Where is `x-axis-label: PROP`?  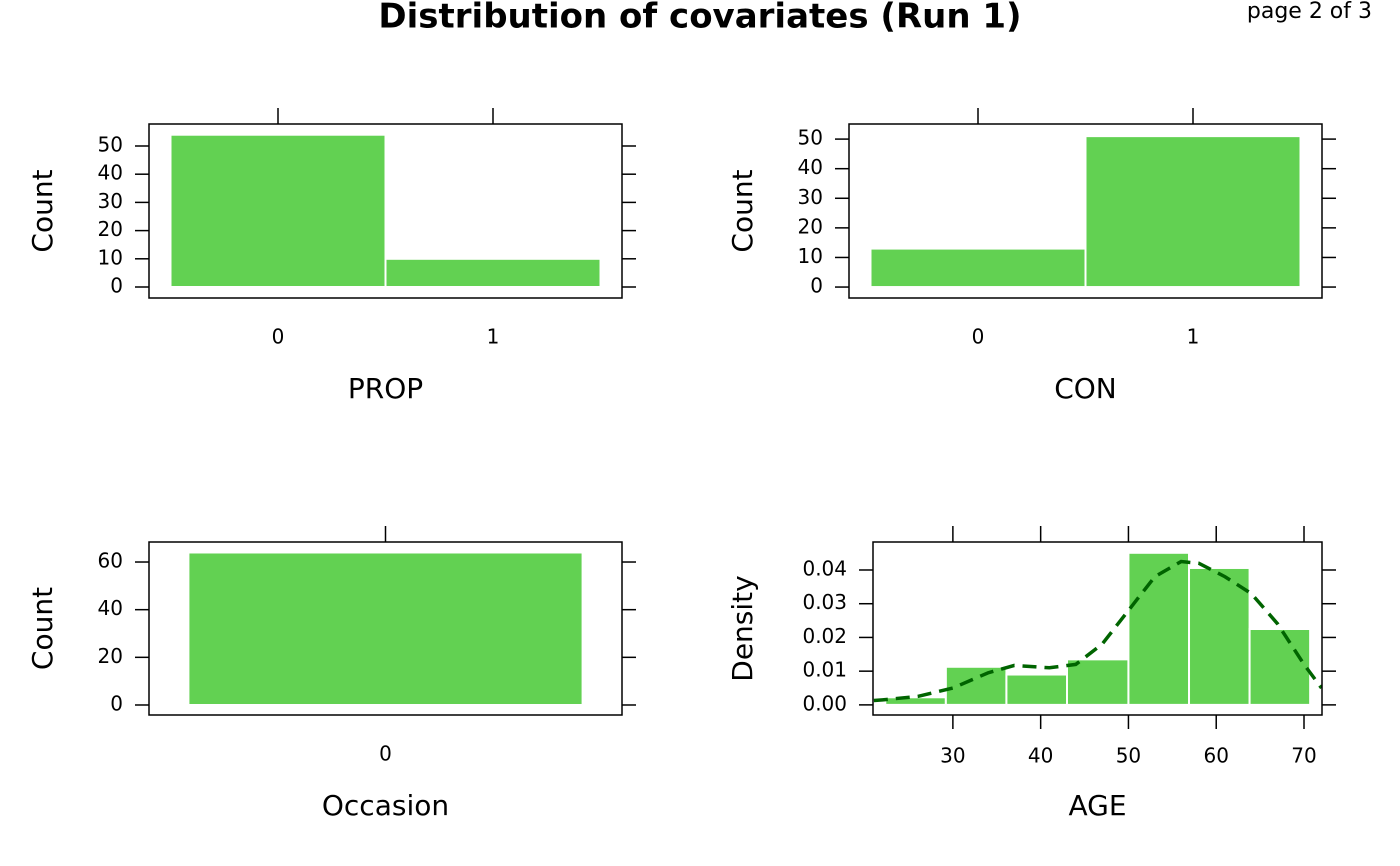
x-axis-label: PROP is located at coordinates (385, 388).